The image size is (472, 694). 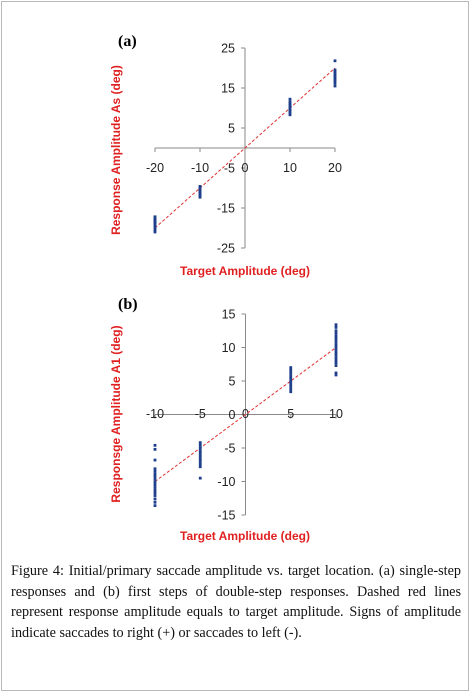 I want to click on y-tick-label: 25, so click(x=228, y=49).